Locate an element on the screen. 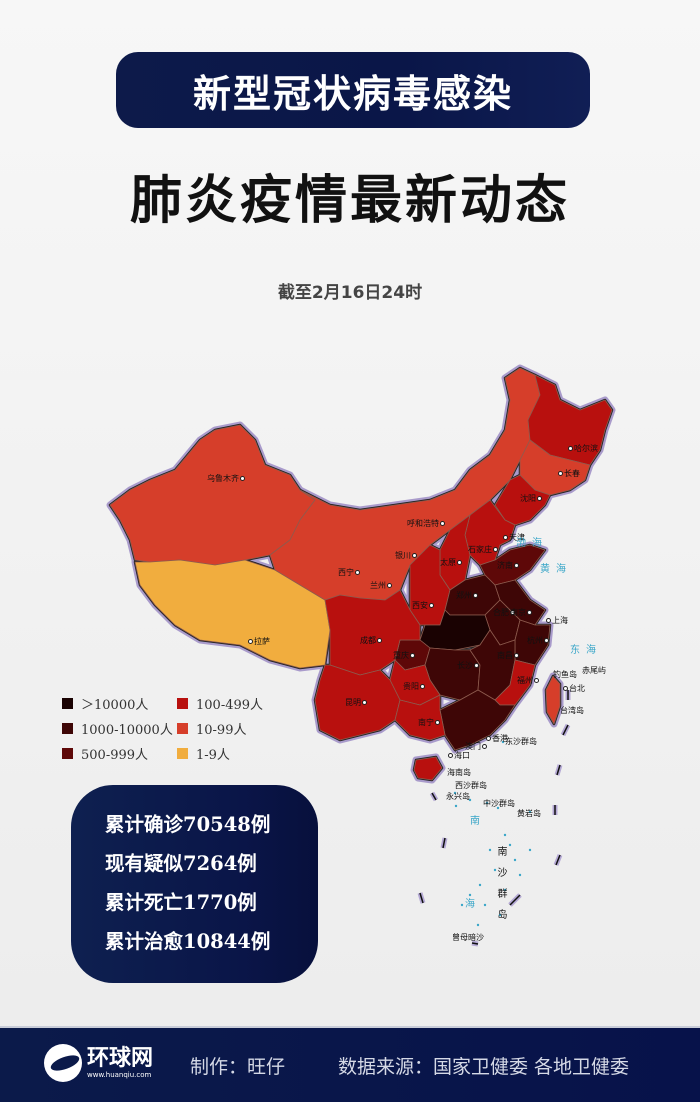 The height and width of the screenshot is (1102, 700). city-name: 银川 is located at coordinates (403, 555).